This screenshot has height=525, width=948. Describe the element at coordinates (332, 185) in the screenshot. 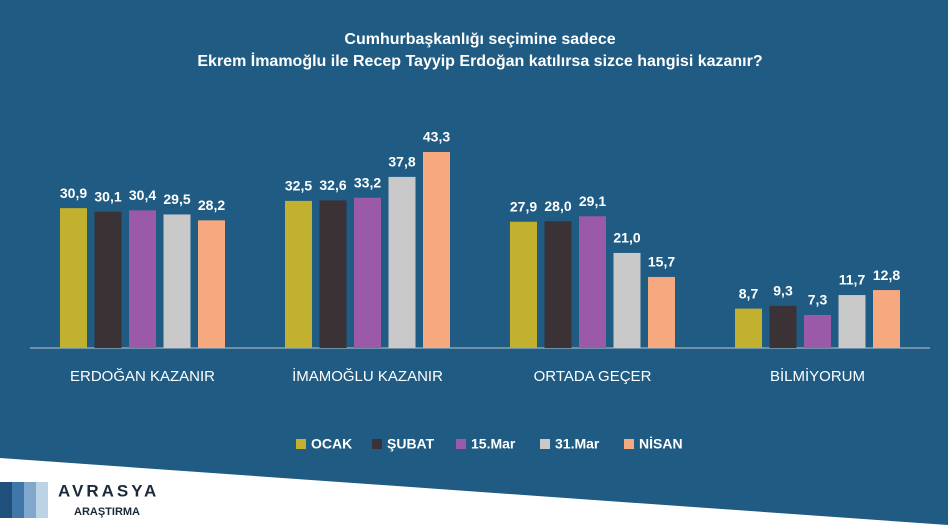

I see `data-label: 32,6` at that location.